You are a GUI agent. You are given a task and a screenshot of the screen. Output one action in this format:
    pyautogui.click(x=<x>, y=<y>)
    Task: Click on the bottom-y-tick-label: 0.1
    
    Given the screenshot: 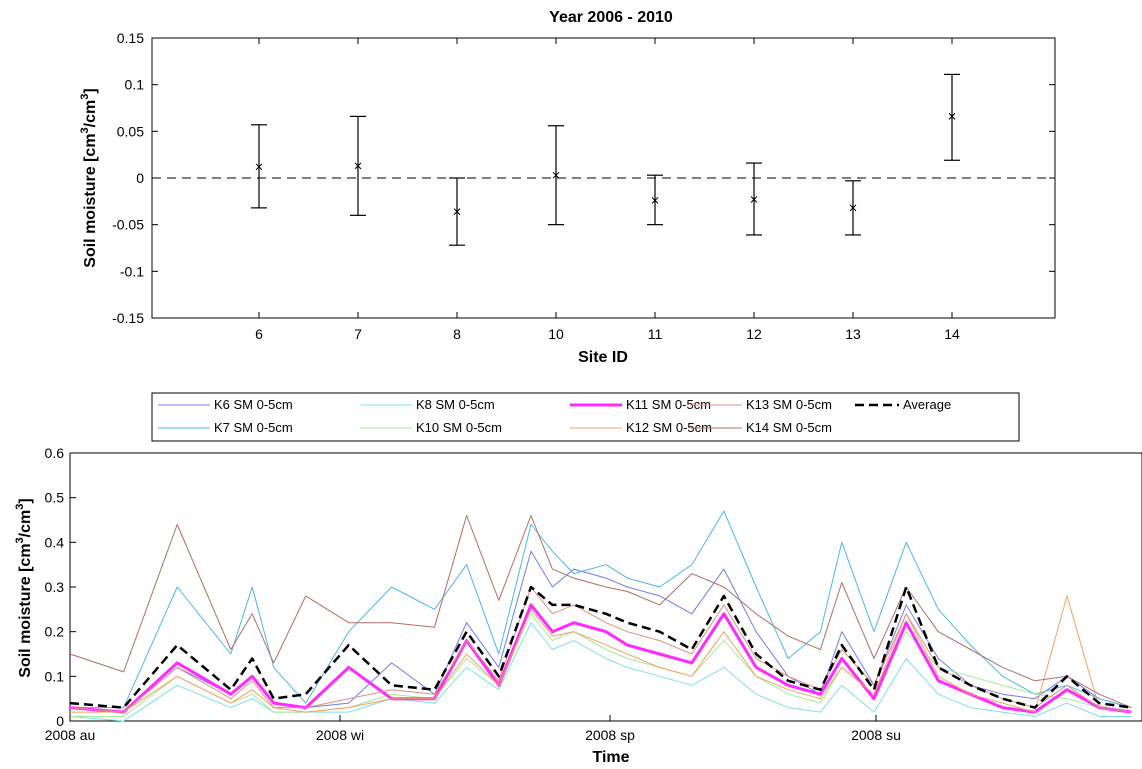 What is the action you would take?
    pyautogui.click(x=55, y=676)
    